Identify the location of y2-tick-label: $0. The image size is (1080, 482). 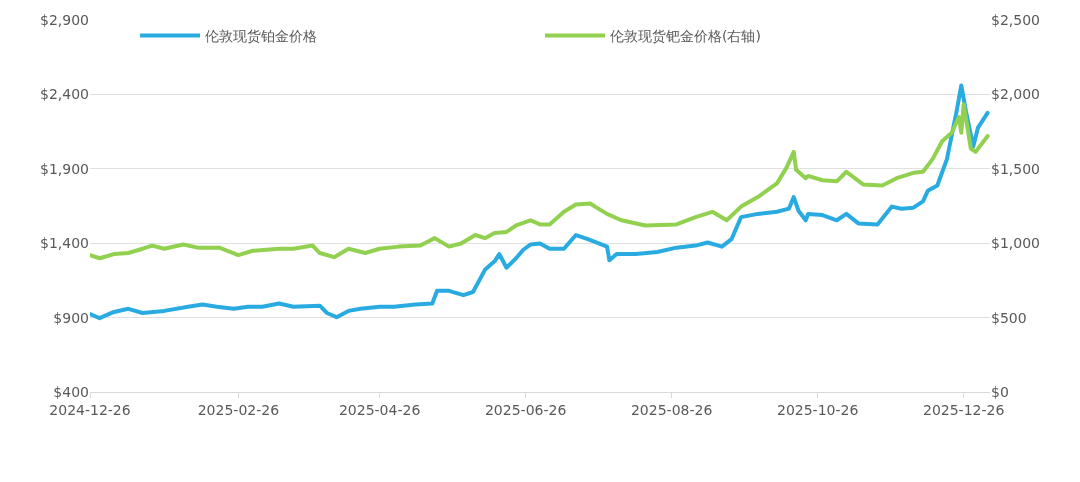
(1000, 391).